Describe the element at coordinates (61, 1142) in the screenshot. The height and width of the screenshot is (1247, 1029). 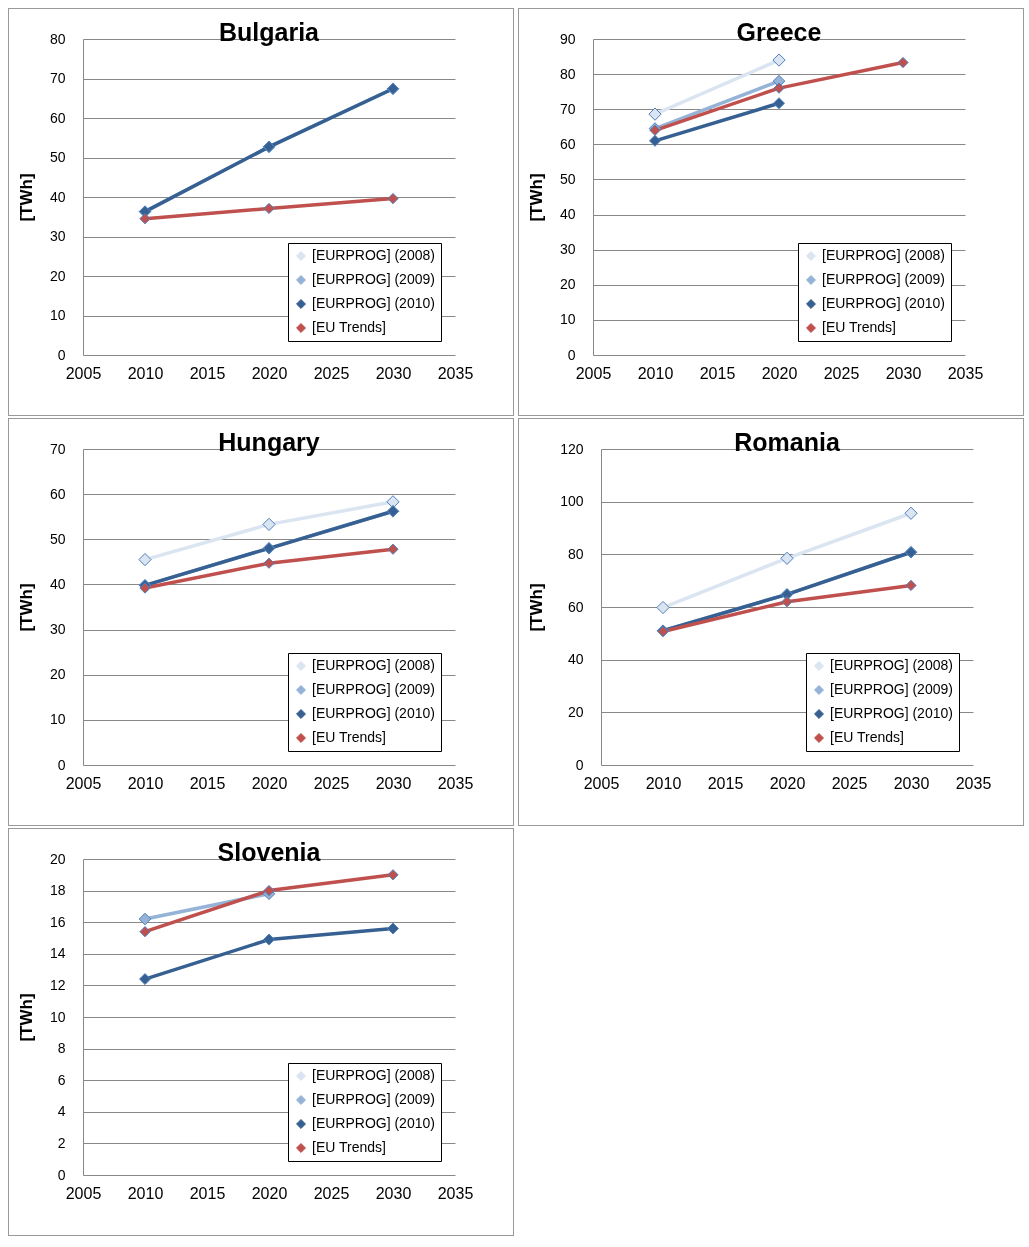
I see `y-tick-label: 2` at that location.